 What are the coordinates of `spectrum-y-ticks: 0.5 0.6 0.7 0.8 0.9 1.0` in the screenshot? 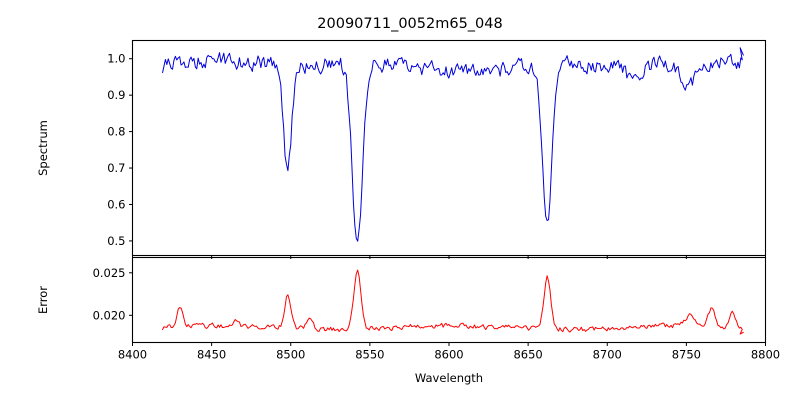 It's located at (120, 150).